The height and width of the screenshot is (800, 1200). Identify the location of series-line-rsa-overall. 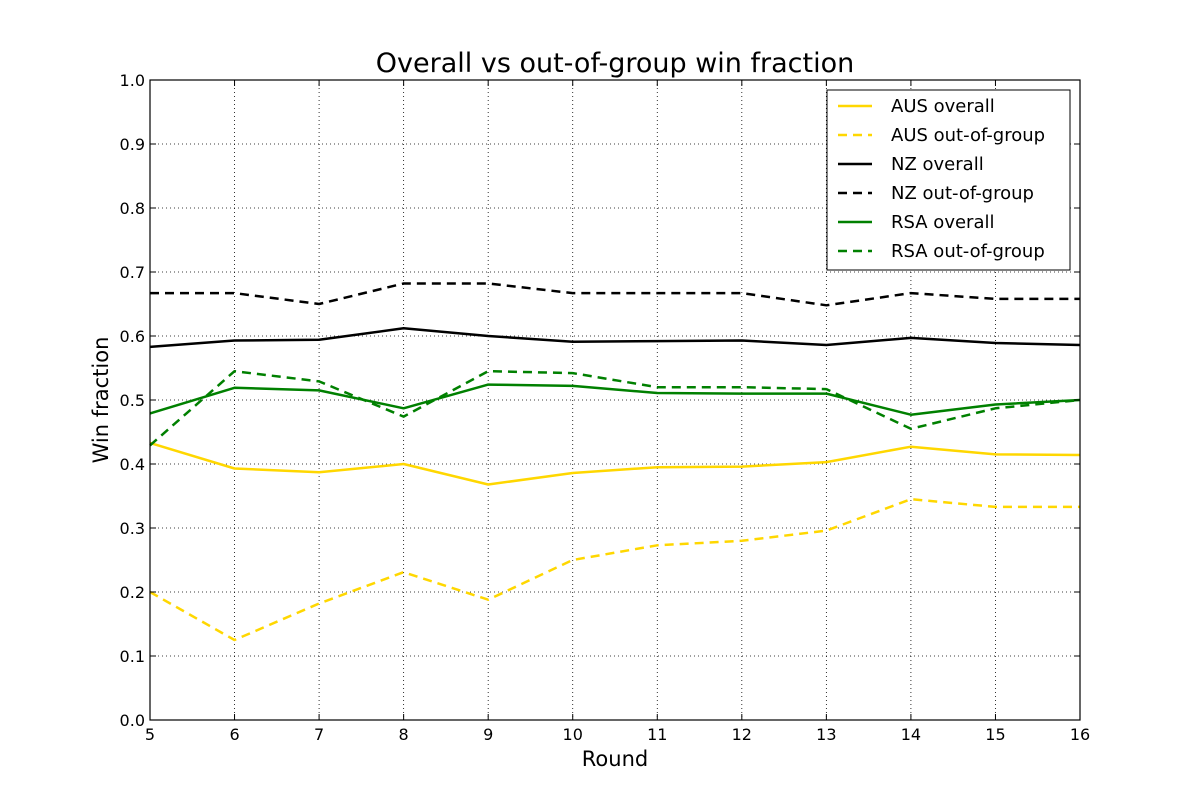
(615, 399).